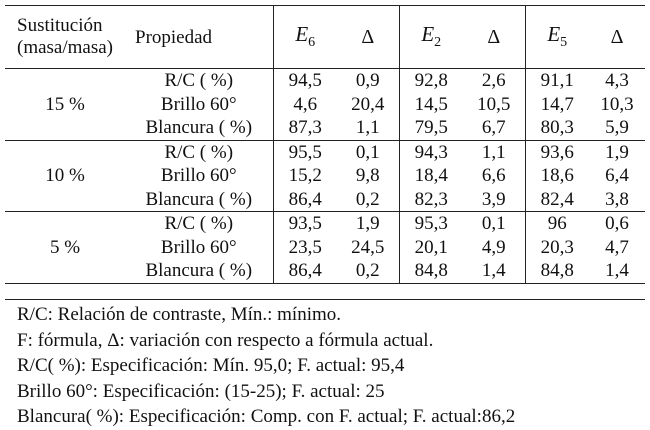  Describe the element at coordinates (325, 299) in the screenshot. I see `table-bottom-rule` at that location.